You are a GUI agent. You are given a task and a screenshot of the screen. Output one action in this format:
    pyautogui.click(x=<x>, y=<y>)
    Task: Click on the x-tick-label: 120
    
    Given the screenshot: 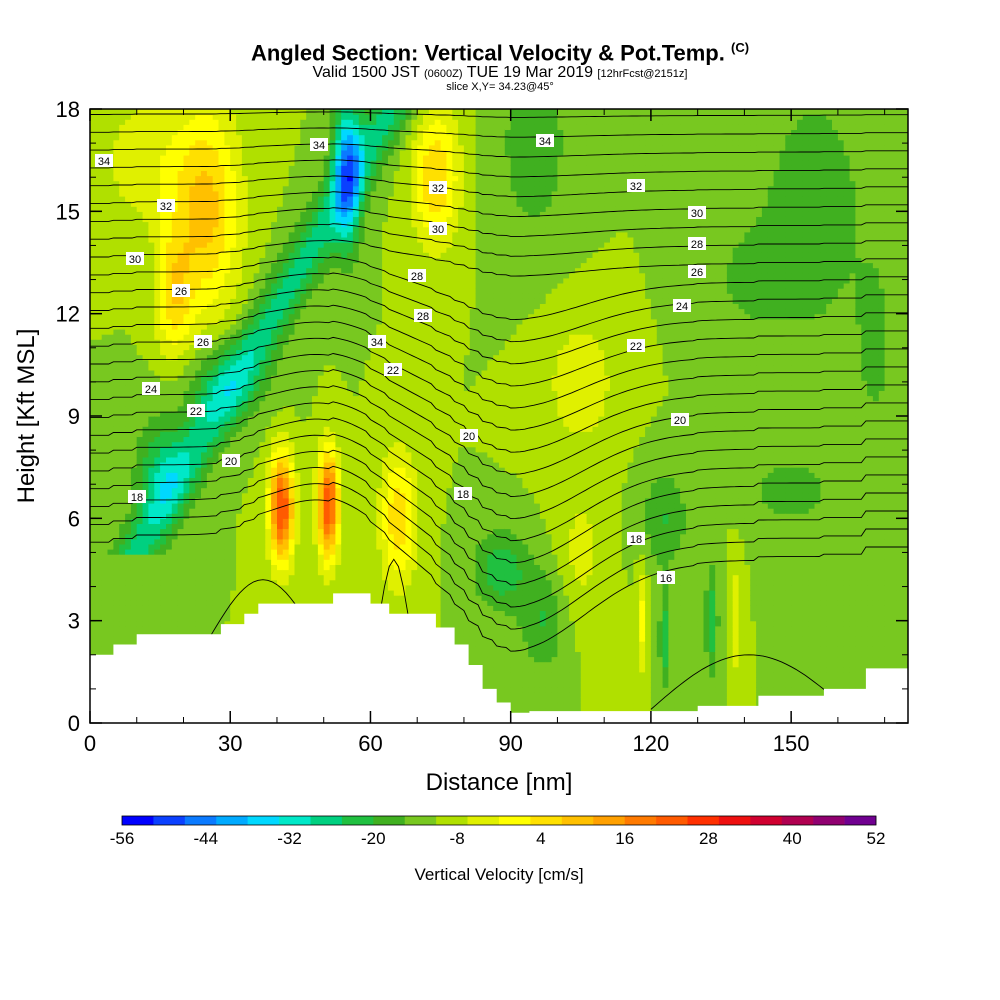 What is the action you would take?
    pyautogui.click(x=651, y=743)
    